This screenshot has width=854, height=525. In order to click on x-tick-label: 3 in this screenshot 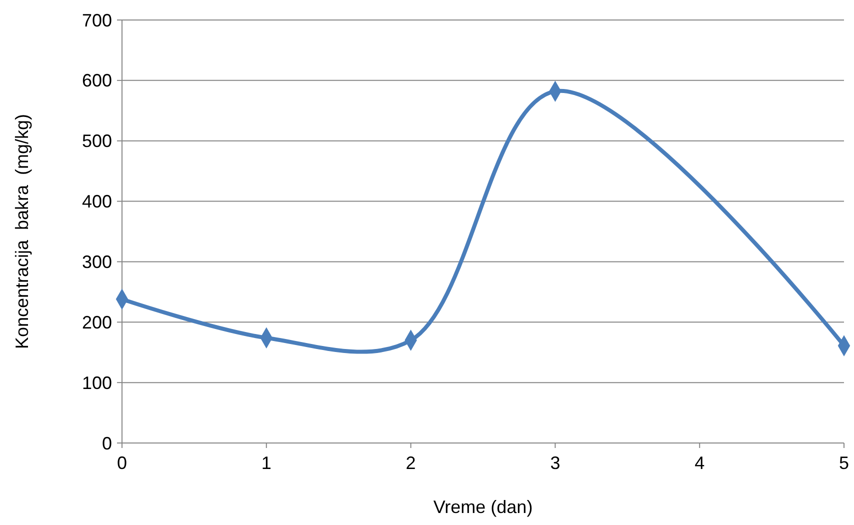, I will do `click(555, 463)`.